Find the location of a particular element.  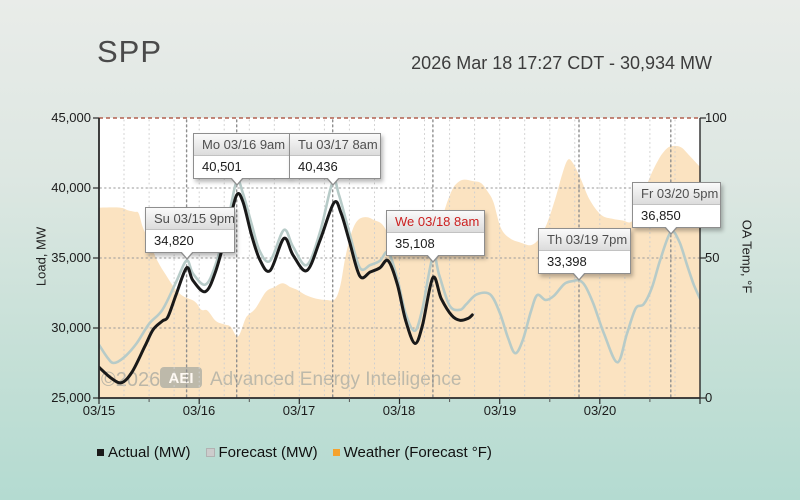

callout-tu-0317-8am: Tu 03/17 8am 40,436 is located at coordinates (335, 159).